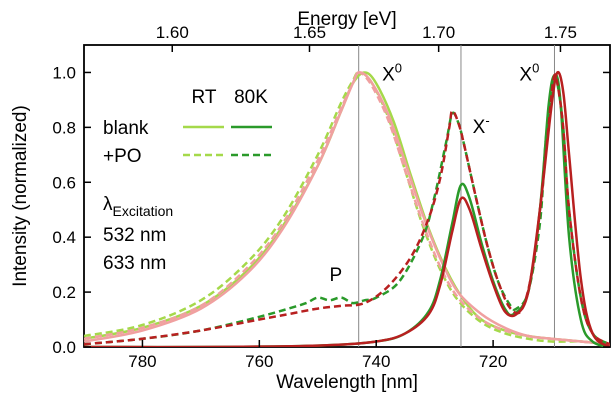 The image size is (612, 393). Describe the element at coordinates (438, 32) in the screenshot. I see `top-tick-label: 1.70` at that location.